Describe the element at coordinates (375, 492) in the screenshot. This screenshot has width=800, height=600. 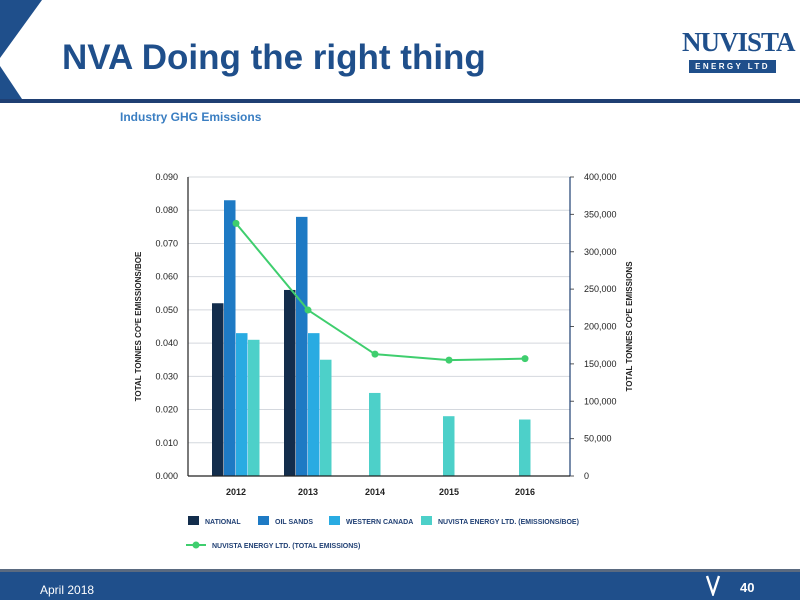
I see `x-tick-label: 2014` at that location.